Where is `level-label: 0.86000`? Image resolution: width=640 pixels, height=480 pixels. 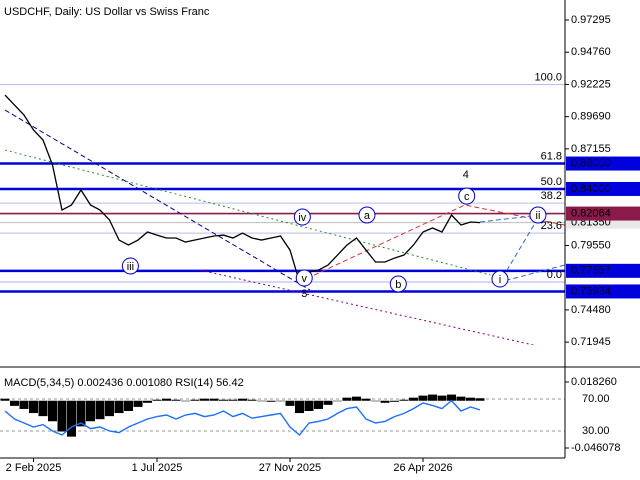 level-label: 0.86000 is located at coordinates (591, 163).